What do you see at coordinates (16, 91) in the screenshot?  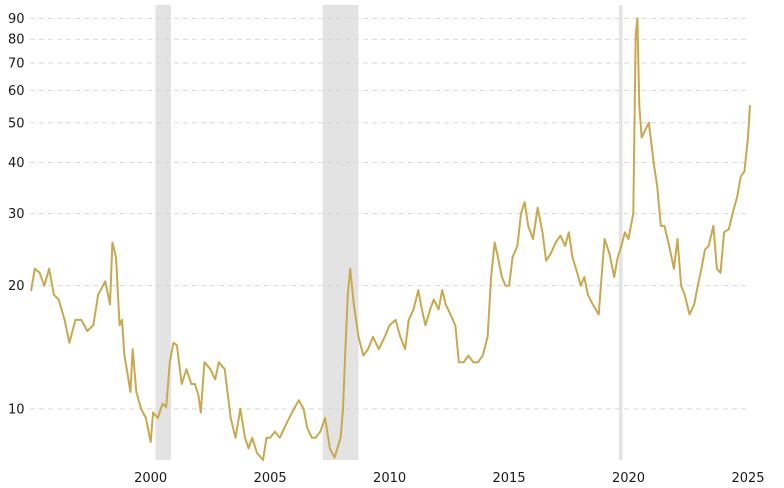 I see `y-tick-label-60: 60` at bounding box center [16, 91].